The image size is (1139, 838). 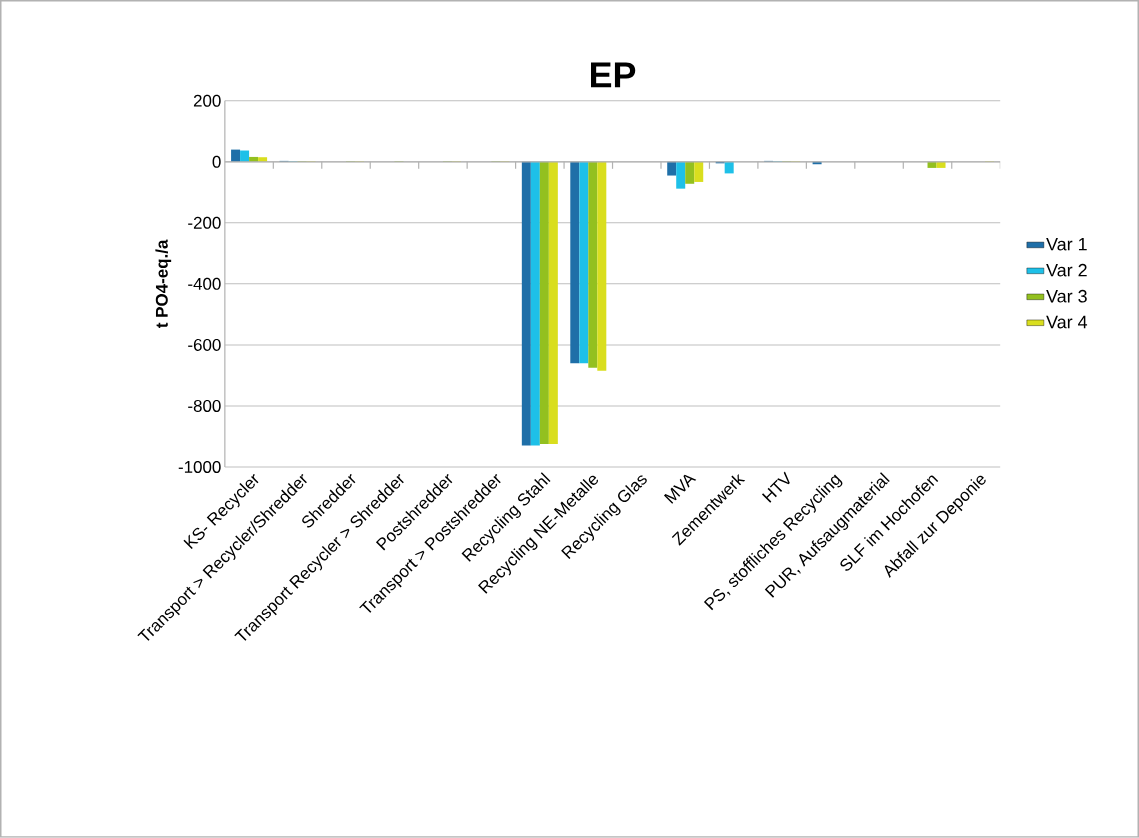 What do you see at coordinates (199, 467) in the screenshot?
I see `y-tick-label: -1000` at bounding box center [199, 467].